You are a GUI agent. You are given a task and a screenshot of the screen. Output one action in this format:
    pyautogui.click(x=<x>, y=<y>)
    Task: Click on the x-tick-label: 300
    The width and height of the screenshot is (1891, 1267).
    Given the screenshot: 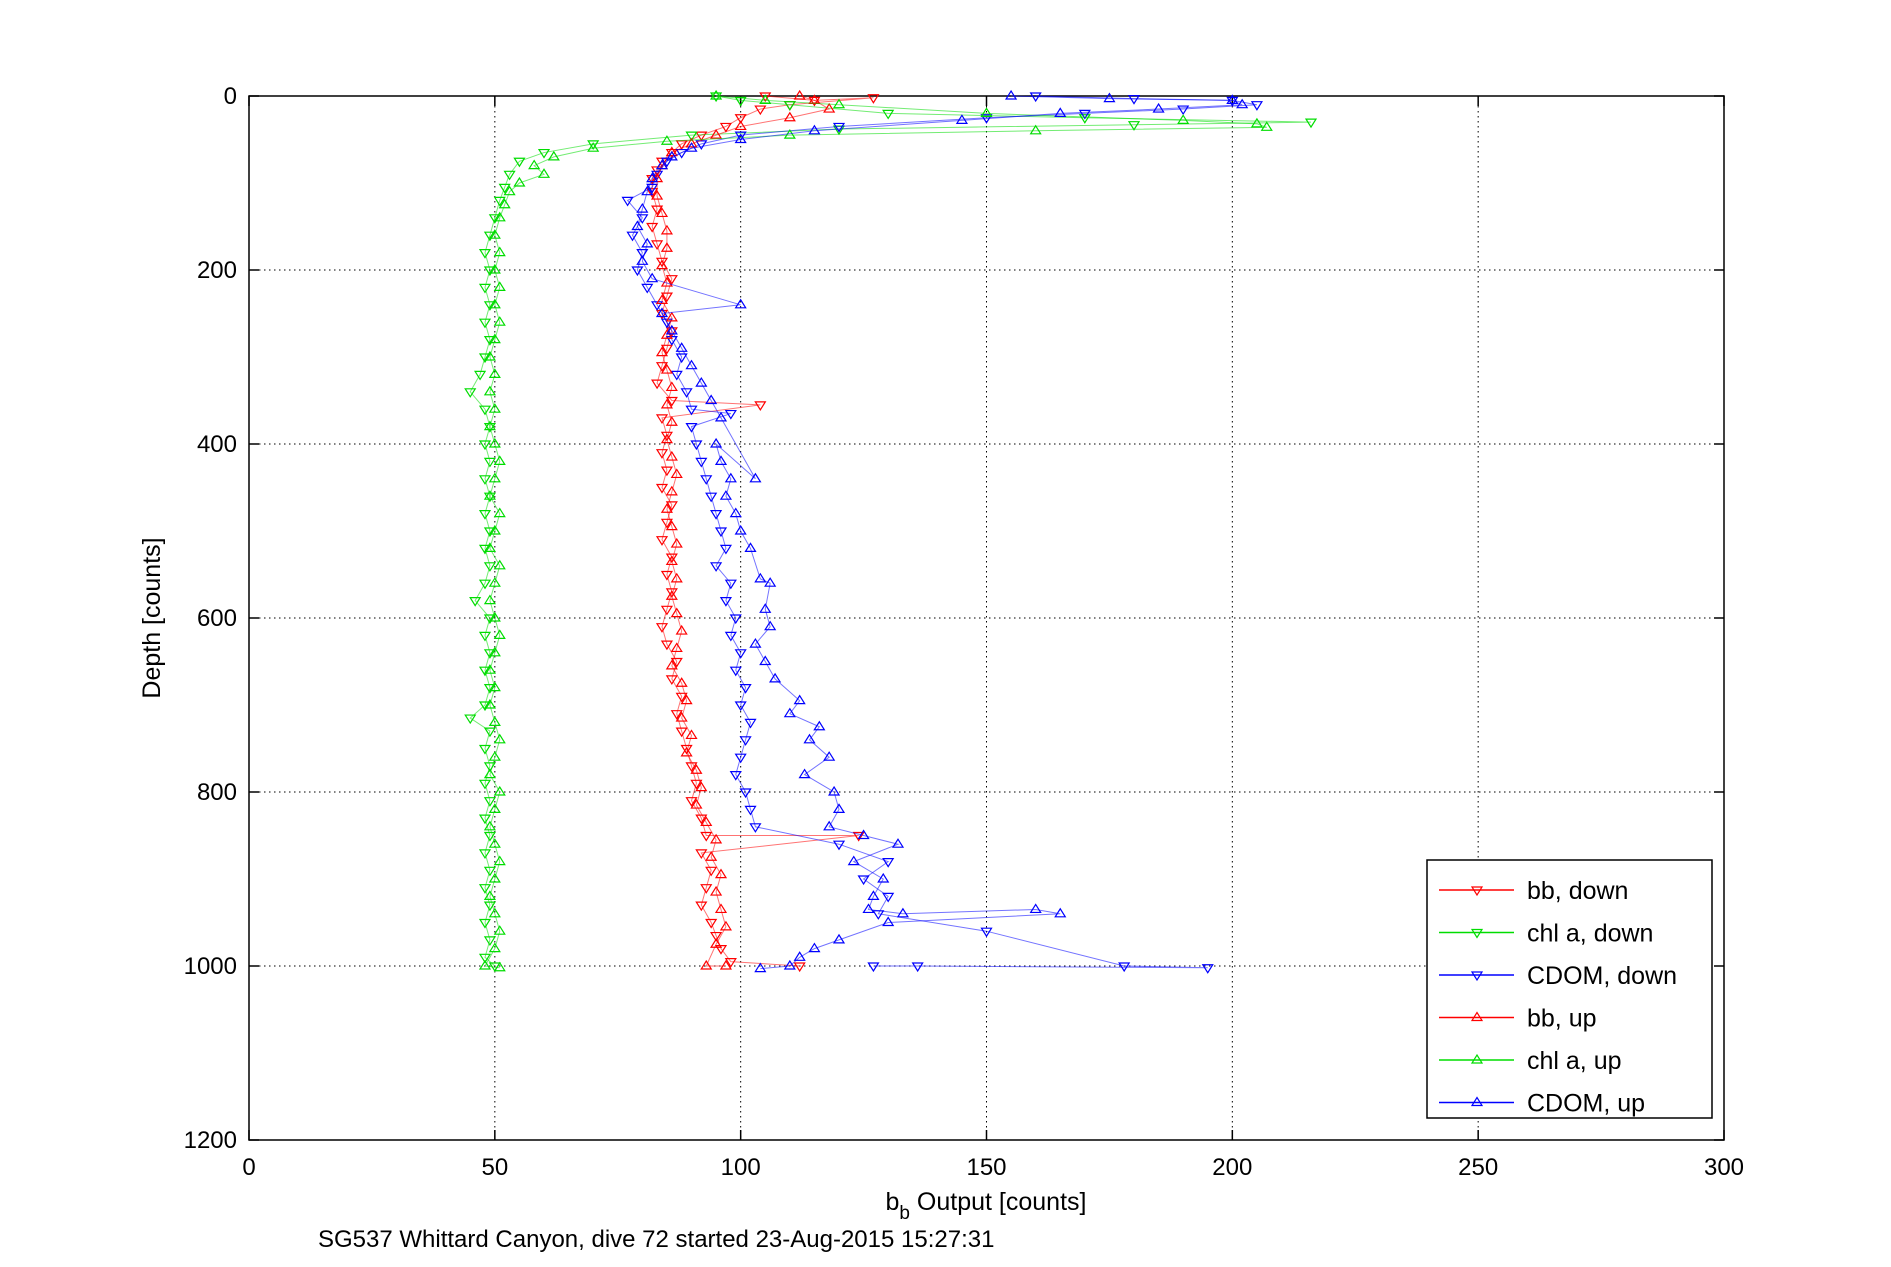 What is the action you would take?
    pyautogui.click(x=1724, y=1167)
    